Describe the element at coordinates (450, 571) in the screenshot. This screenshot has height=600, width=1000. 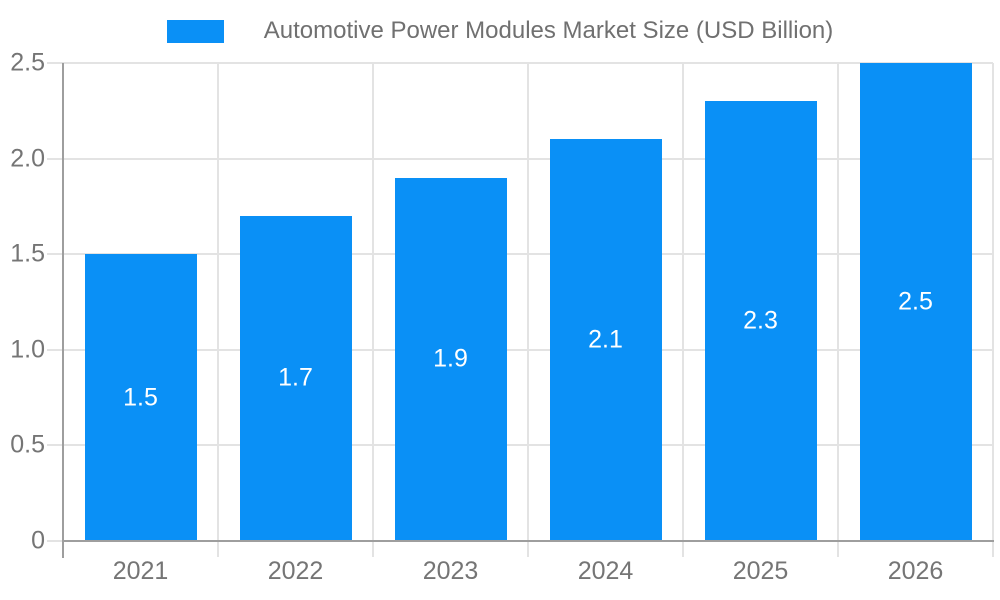
I see `x-axis-tick-label: 2023` at that location.